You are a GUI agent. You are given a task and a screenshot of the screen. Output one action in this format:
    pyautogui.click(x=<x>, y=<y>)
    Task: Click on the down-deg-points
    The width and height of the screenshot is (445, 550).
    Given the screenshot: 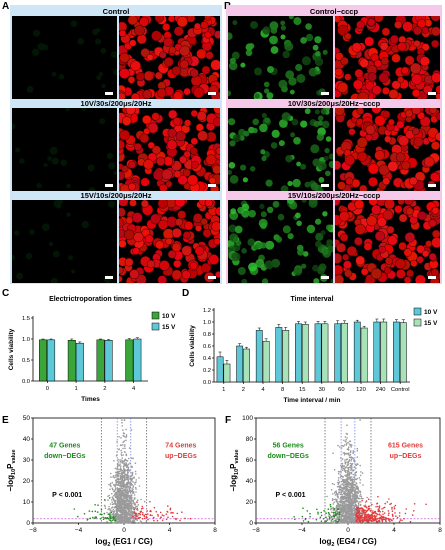 What is the action you would take?
    pyautogui.click(x=95, y=509)
    